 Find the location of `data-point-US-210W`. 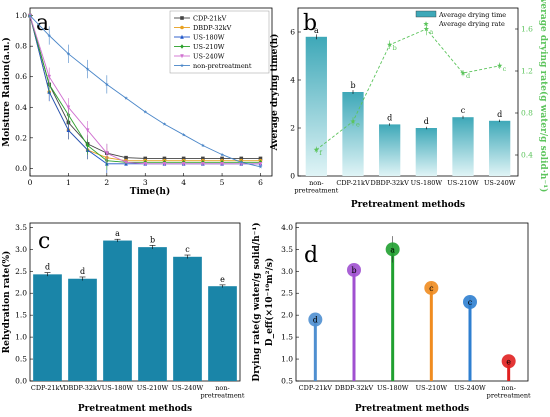

data-point-US-210W is located at coordinates (431, 287).